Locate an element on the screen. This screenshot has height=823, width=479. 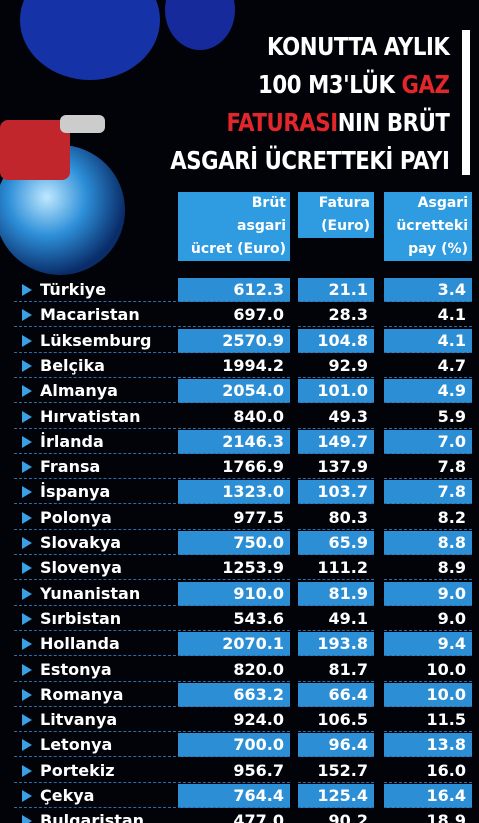
value-cell: 66.4 is located at coordinates (336, 694).